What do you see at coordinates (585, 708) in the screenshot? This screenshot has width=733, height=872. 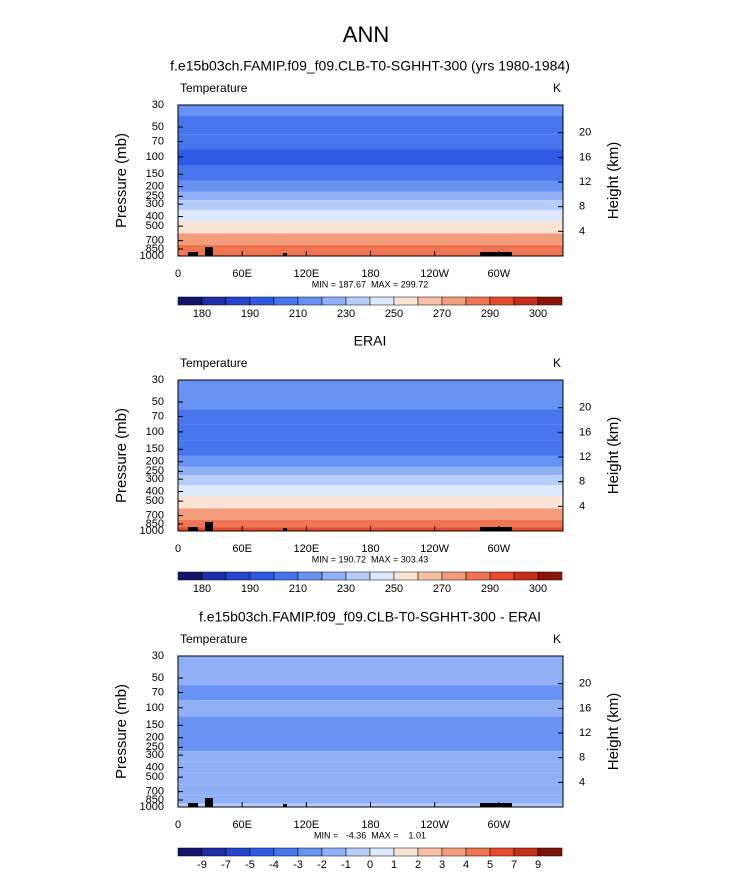 I see `y2-tick-label: 16` at bounding box center [585, 708].